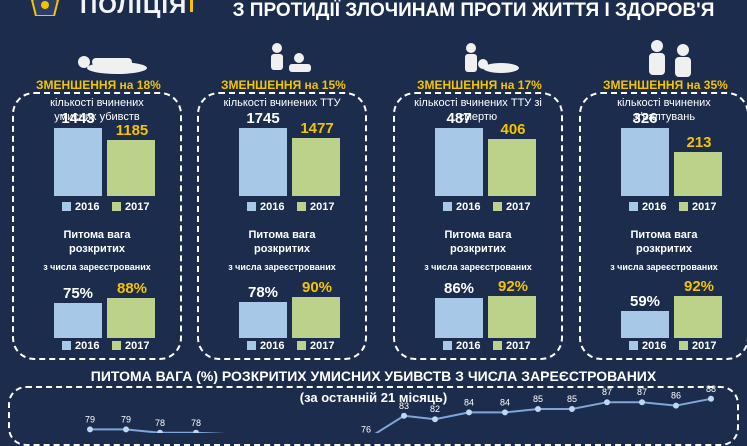 This screenshot has width=747, height=446. Describe the element at coordinates (263, 118) in the screenshot. I see `count-2016-label: 1745` at that location.